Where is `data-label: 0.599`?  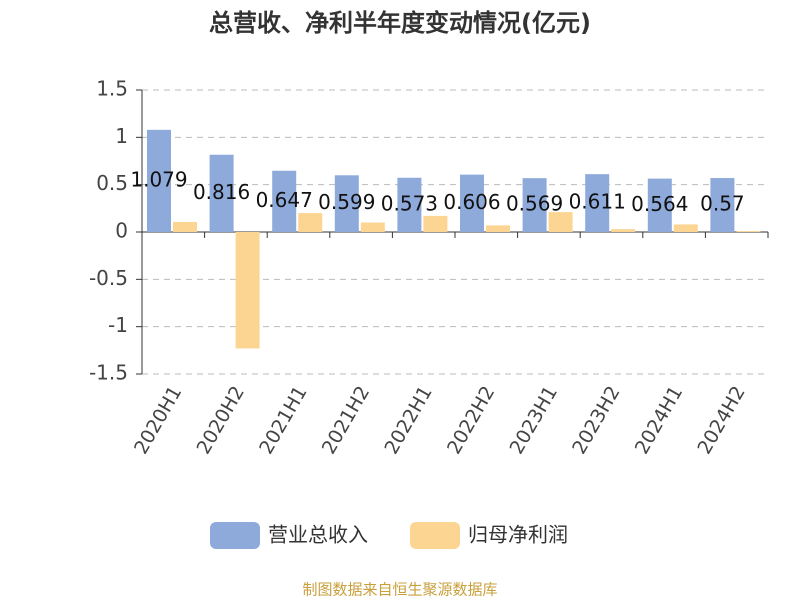
data-label: 0.599 is located at coordinates (346, 202).